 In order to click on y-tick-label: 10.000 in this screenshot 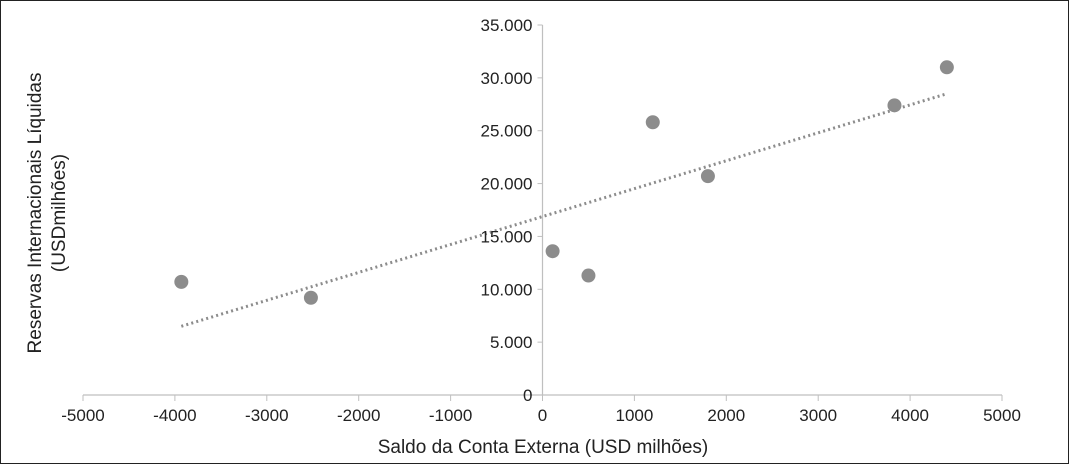, I will do `click(507, 289)`.